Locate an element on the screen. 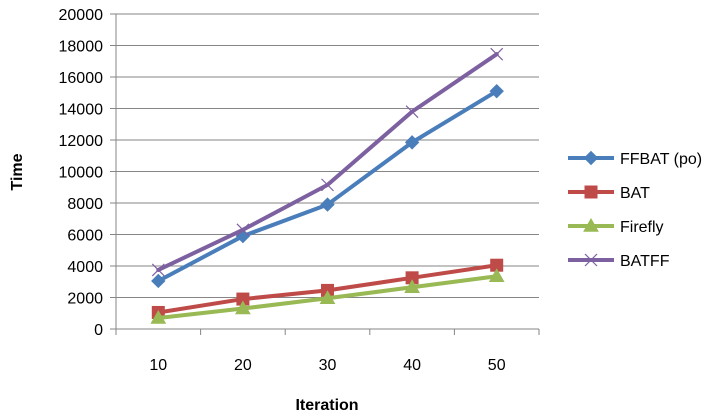  x-tick-label: 10 is located at coordinates (158, 365).